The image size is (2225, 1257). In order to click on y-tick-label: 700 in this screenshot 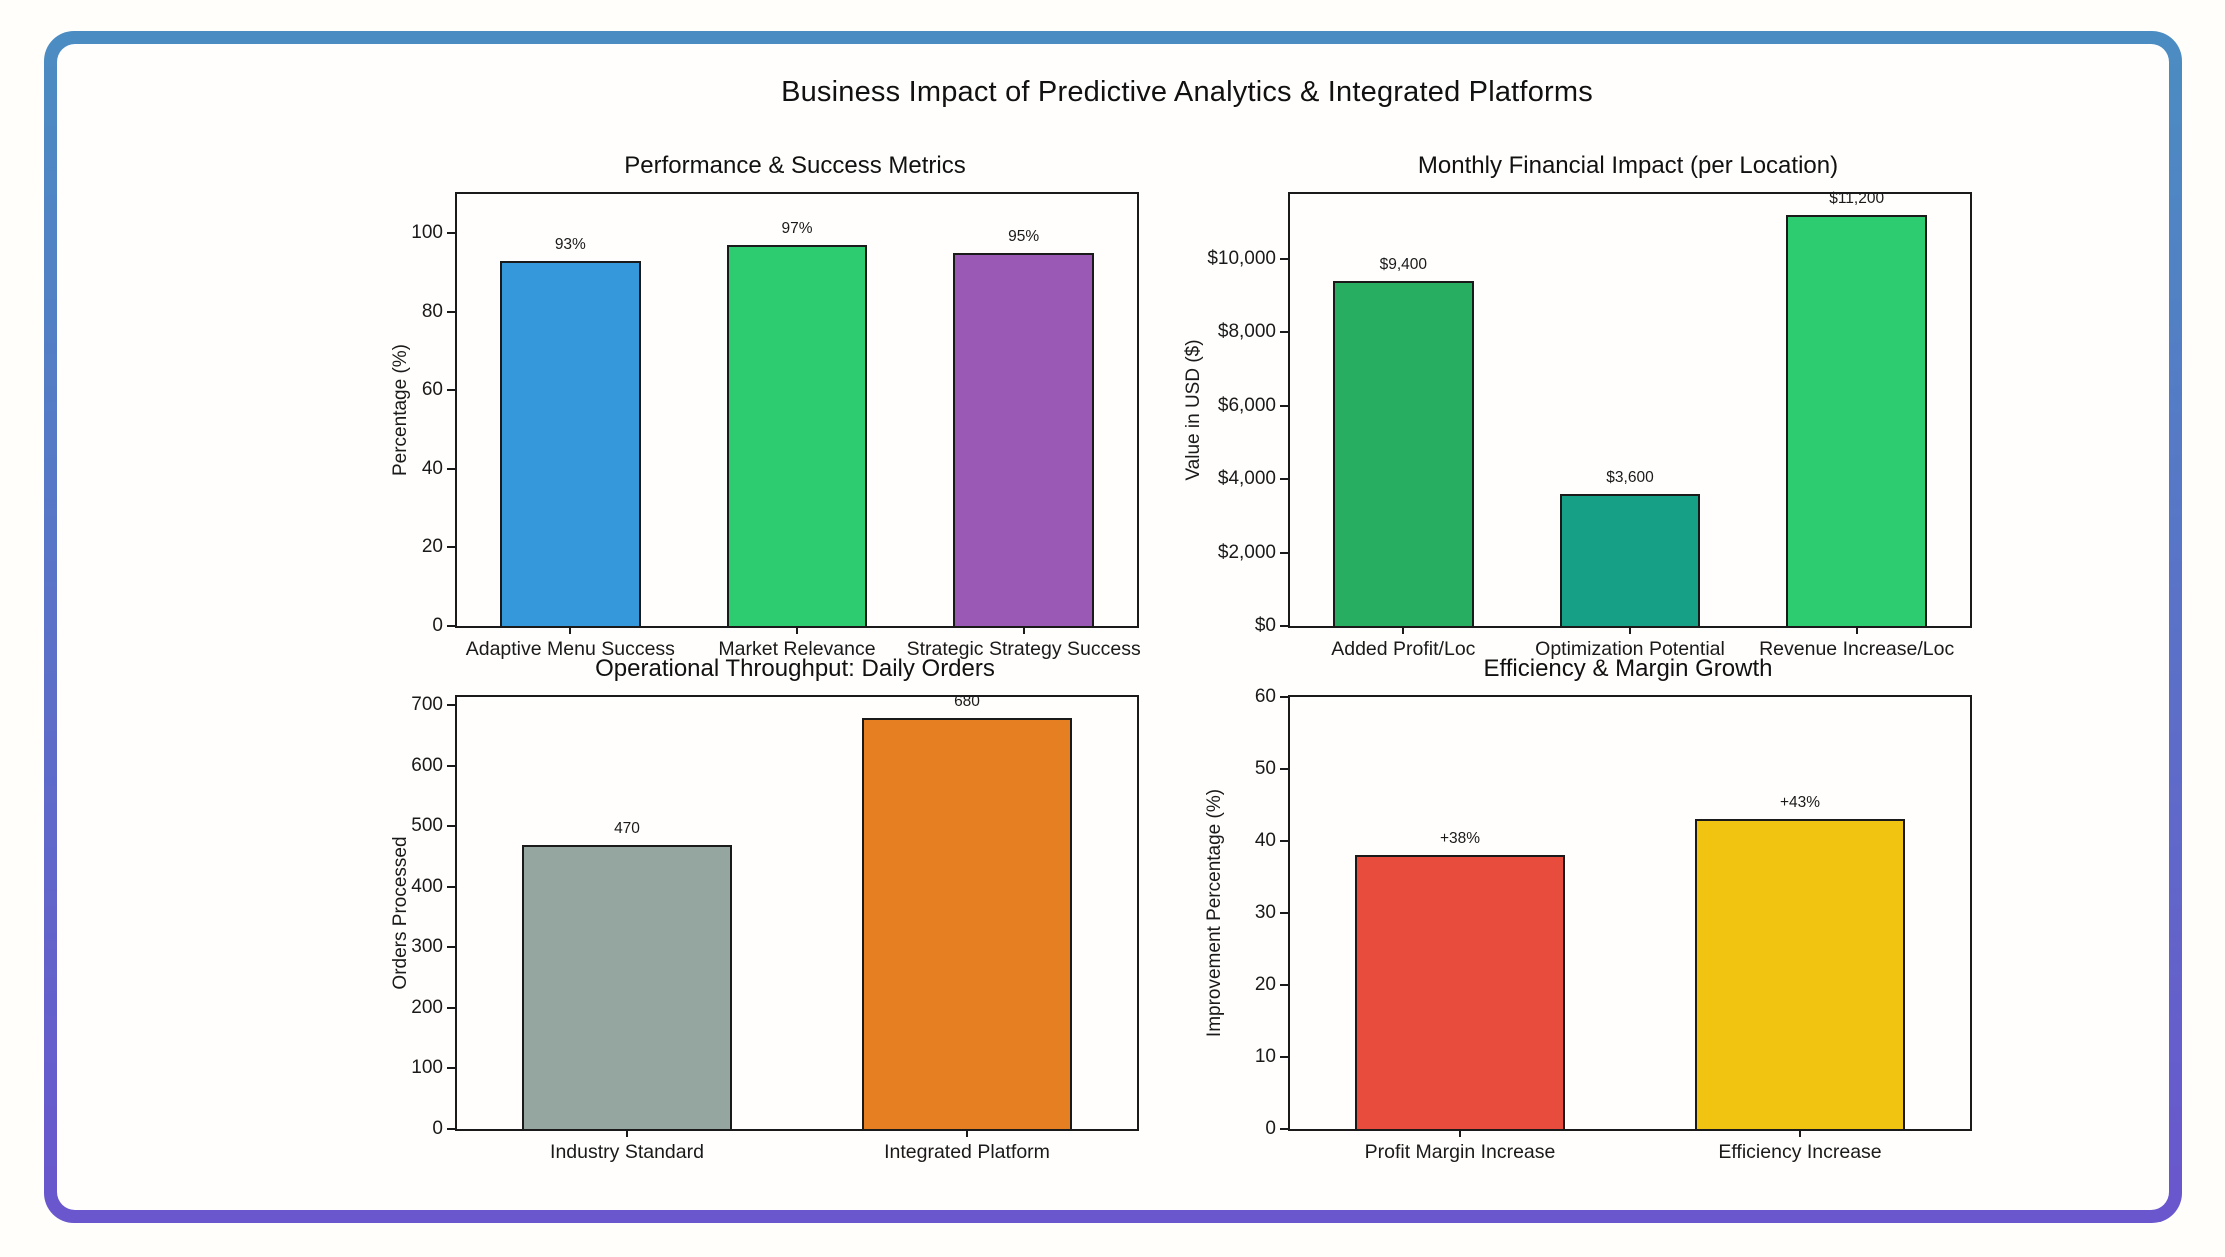, I will do `click(427, 705)`.